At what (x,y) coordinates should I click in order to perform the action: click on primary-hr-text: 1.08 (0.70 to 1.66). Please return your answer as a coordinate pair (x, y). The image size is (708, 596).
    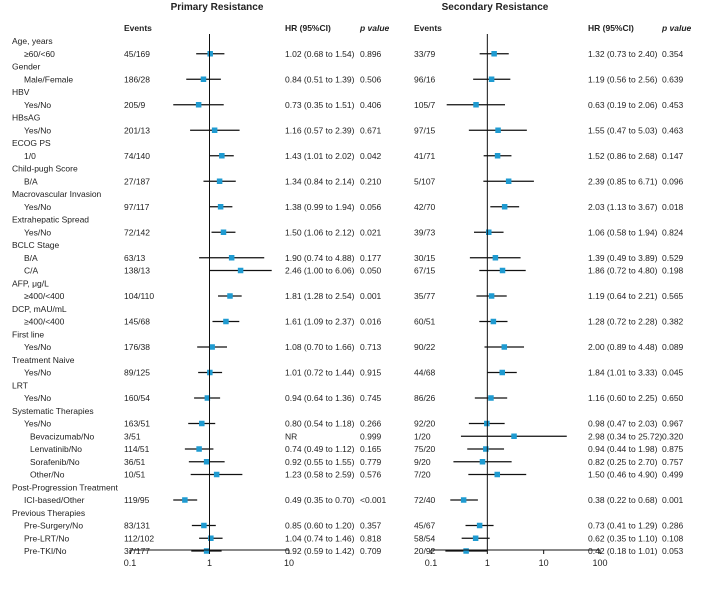
    Looking at the image, I should click on (320, 347).